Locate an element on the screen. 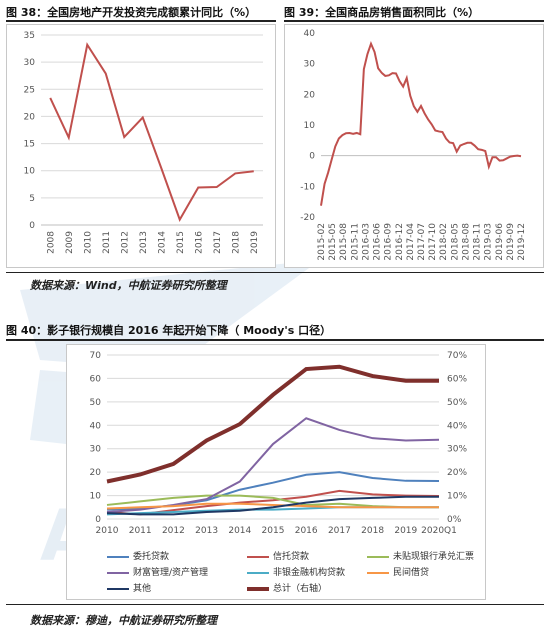 This screenshot has width=550, height=640. fig38-xtick-label: 2008 is located at coordinates (51, 242).